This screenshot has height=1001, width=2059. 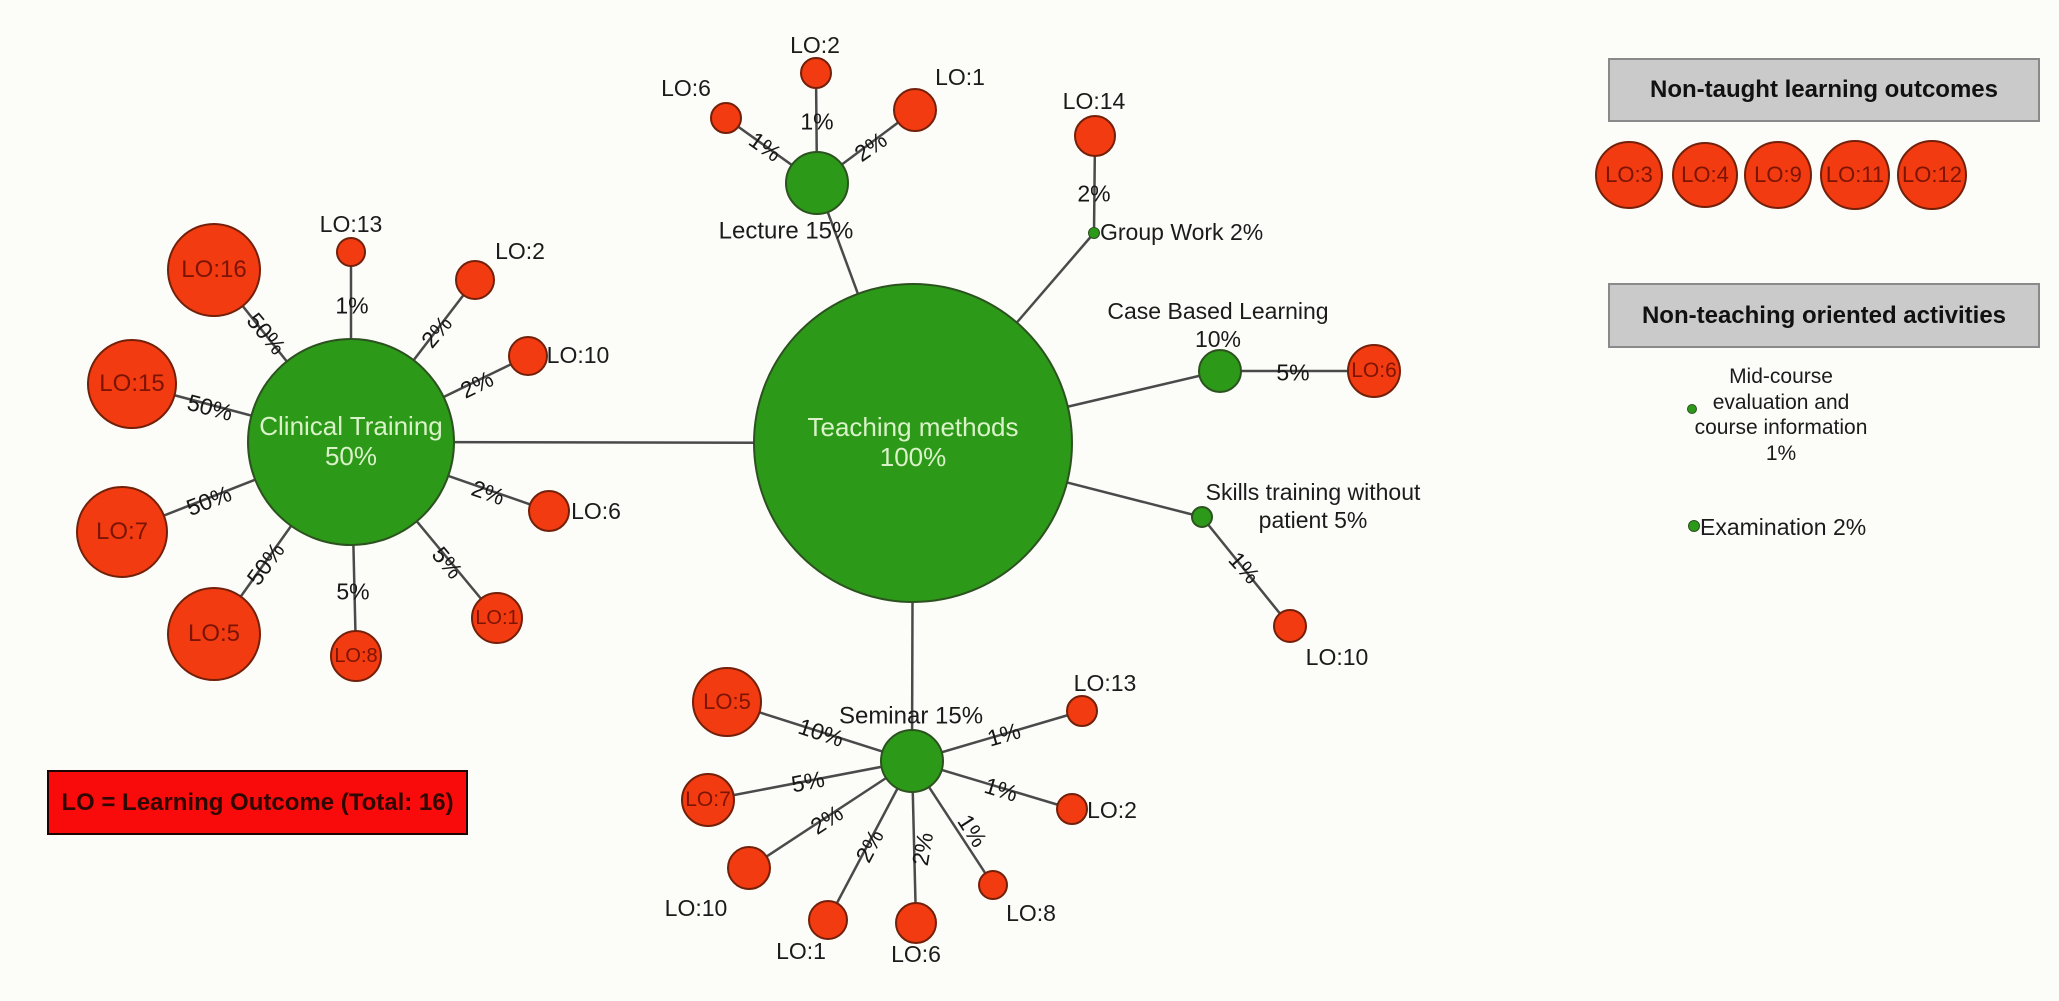 I want to click on node-seminar-lo6, so click(x=916, y=923).